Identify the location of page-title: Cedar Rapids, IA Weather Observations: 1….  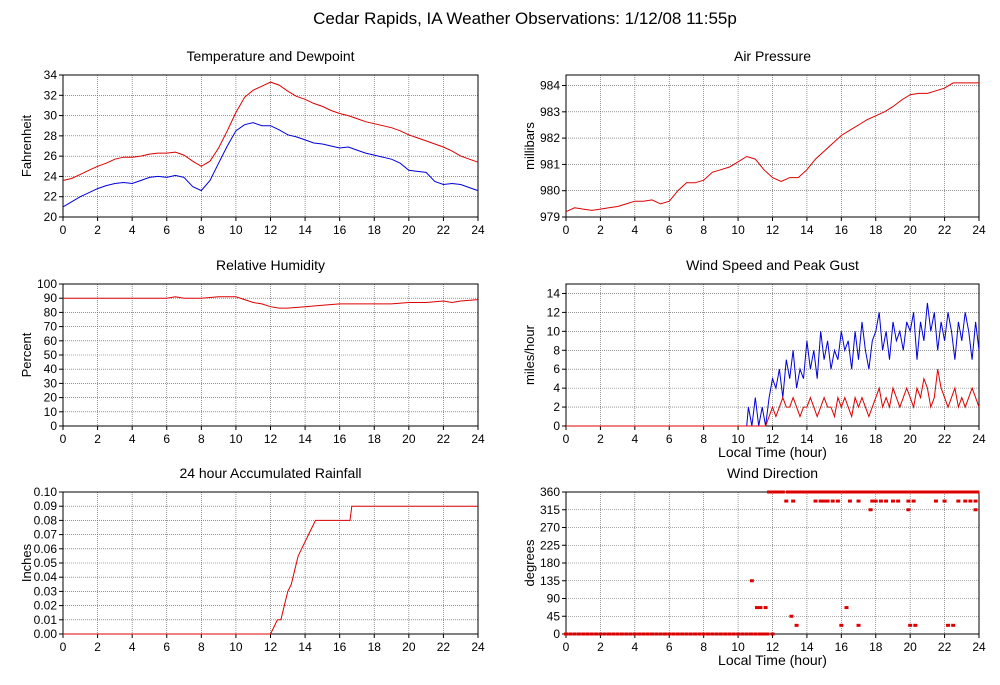
(525, 18).